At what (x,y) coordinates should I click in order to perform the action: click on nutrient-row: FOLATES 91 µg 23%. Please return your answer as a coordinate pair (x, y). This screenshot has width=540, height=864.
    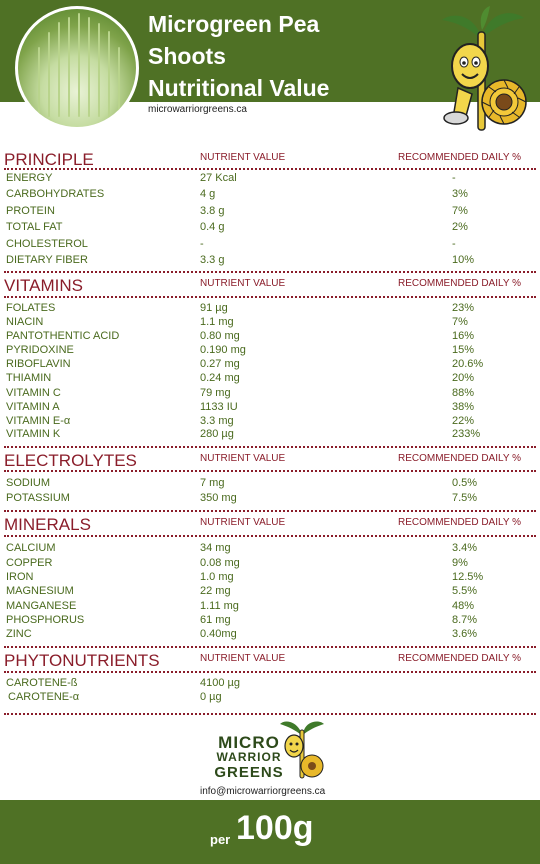
    Looking at the image, I should click on (270, 309).